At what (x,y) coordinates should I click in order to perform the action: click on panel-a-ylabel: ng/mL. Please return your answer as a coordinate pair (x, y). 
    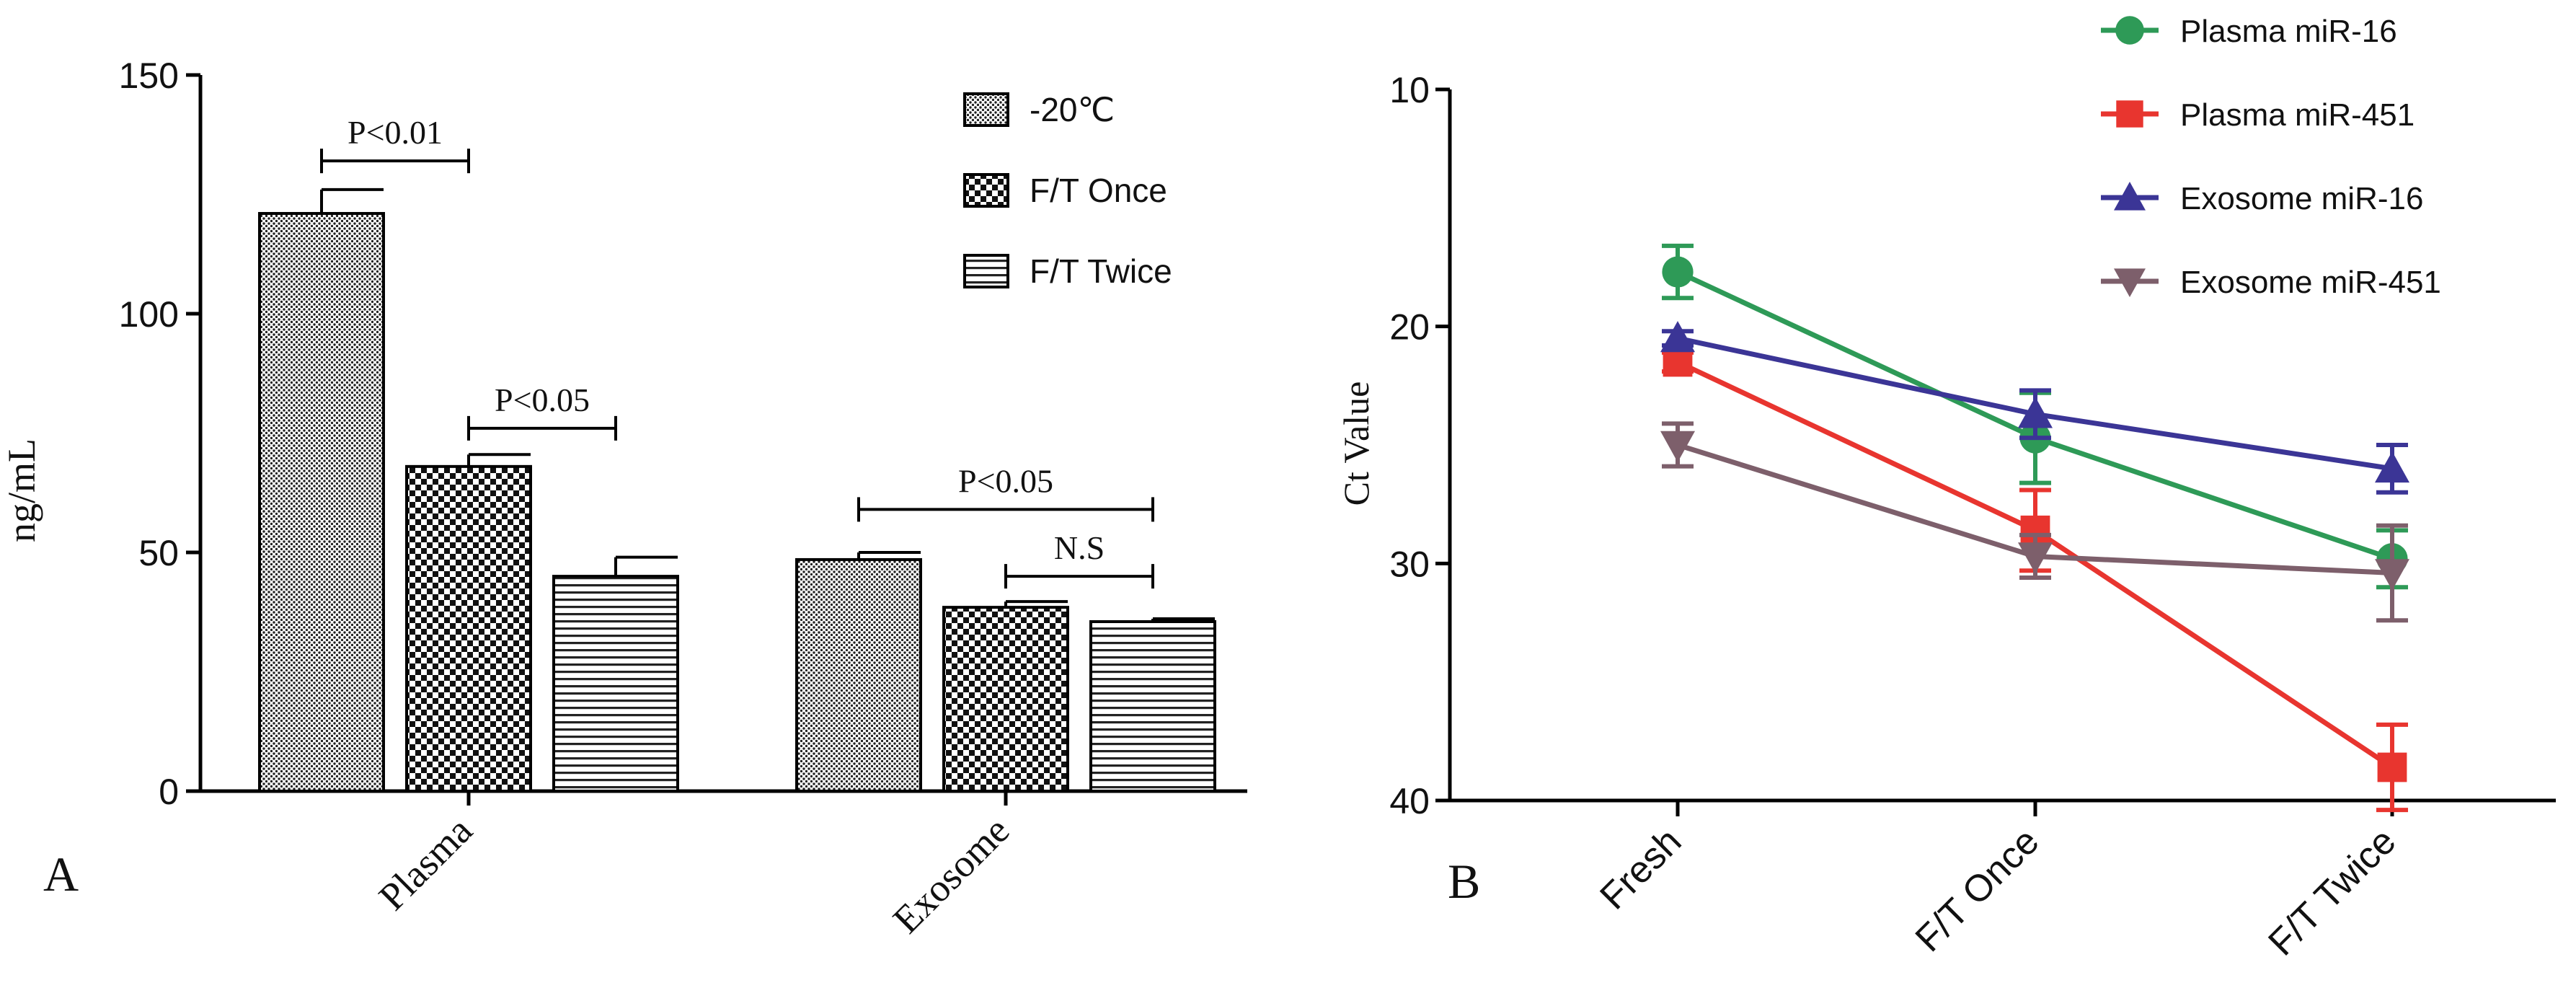
    Looking at the image, I should click on (21, 490).